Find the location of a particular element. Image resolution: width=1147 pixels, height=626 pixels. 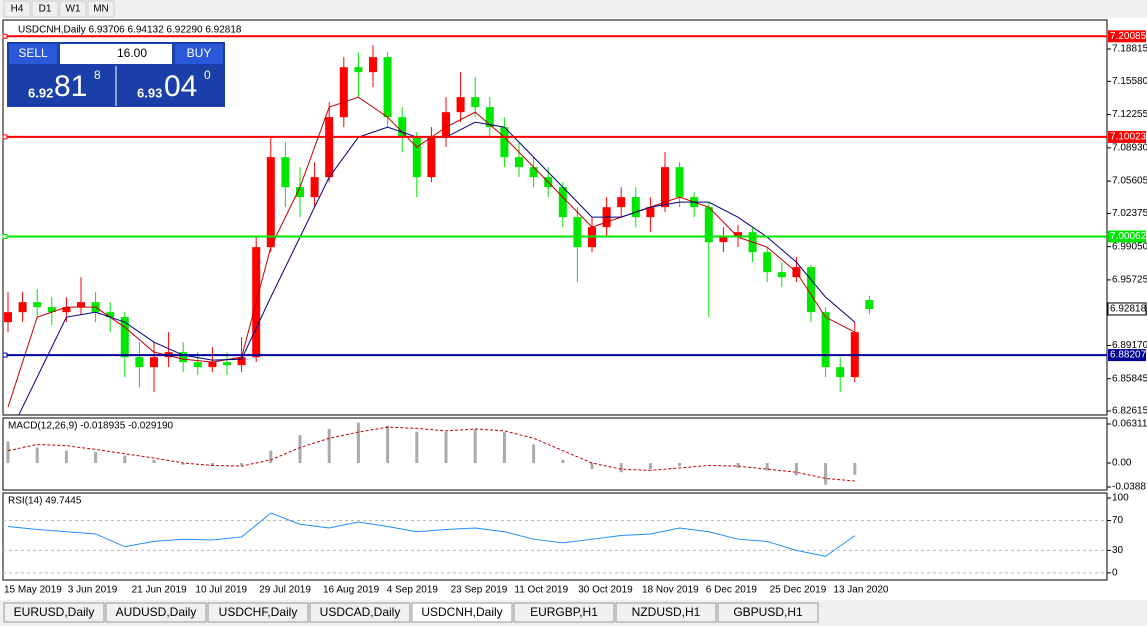

y-tick-label: 0.00 is located at coordinates (1122, 463).